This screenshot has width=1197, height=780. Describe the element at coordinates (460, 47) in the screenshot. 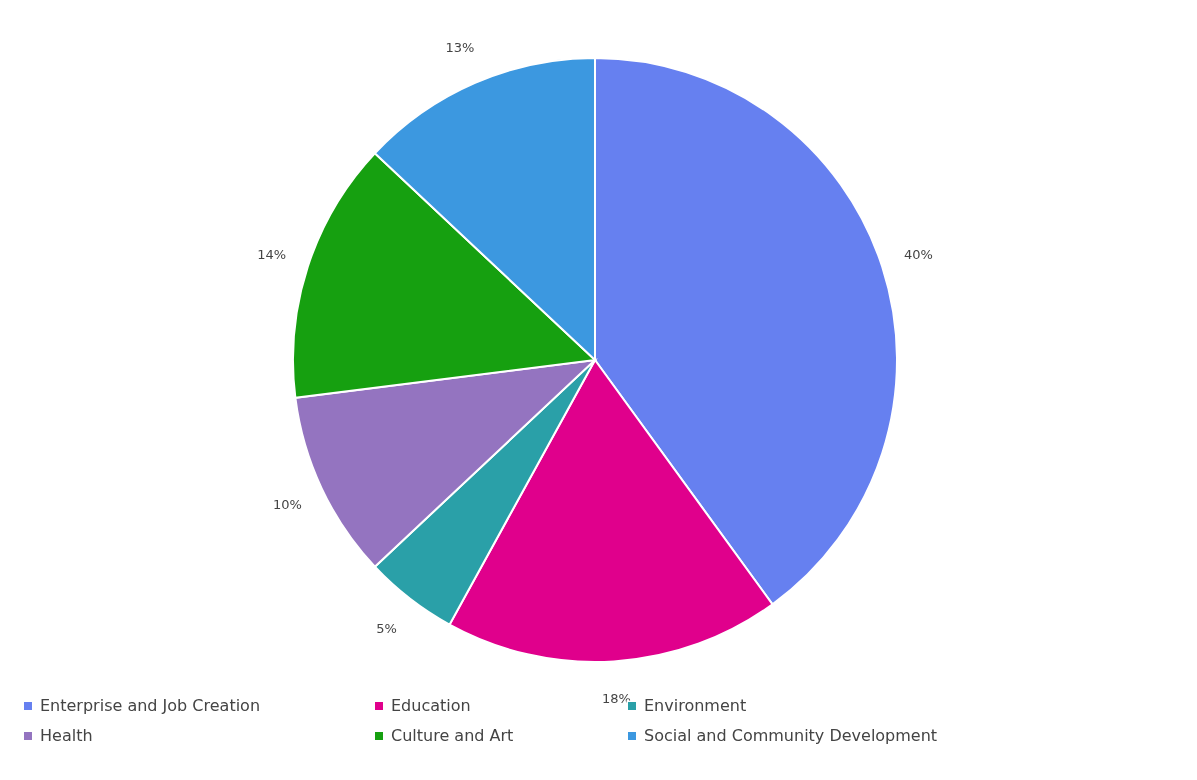

I see `data-label: 13%` at that location.